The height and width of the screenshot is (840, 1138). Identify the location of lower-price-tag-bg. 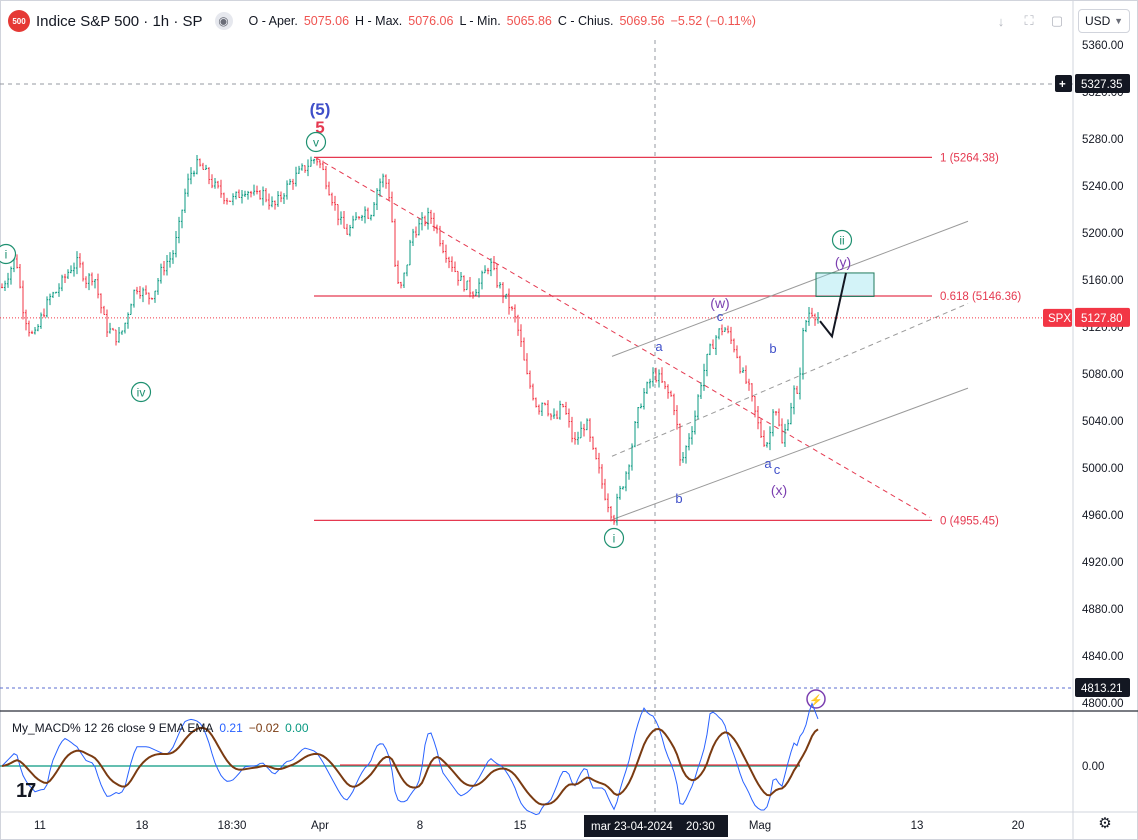
(1102, 687).